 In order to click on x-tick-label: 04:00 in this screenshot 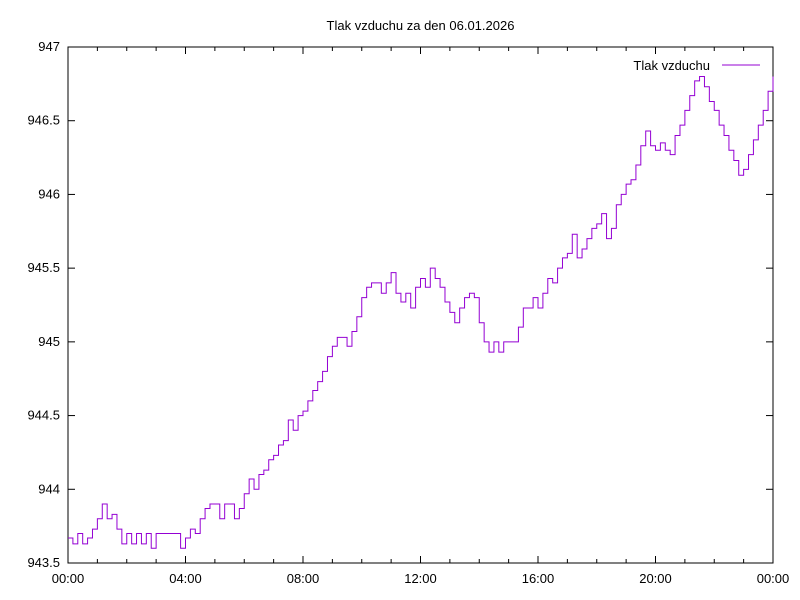, I will do `click(185, 578)`.